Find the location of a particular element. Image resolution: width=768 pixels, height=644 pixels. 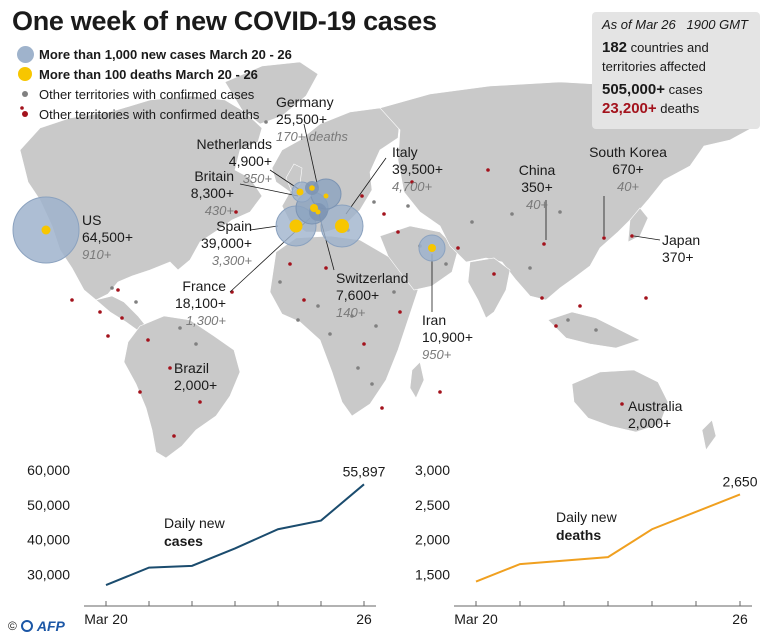

country-deaths: 40+ is located at coordinates (628, 186).